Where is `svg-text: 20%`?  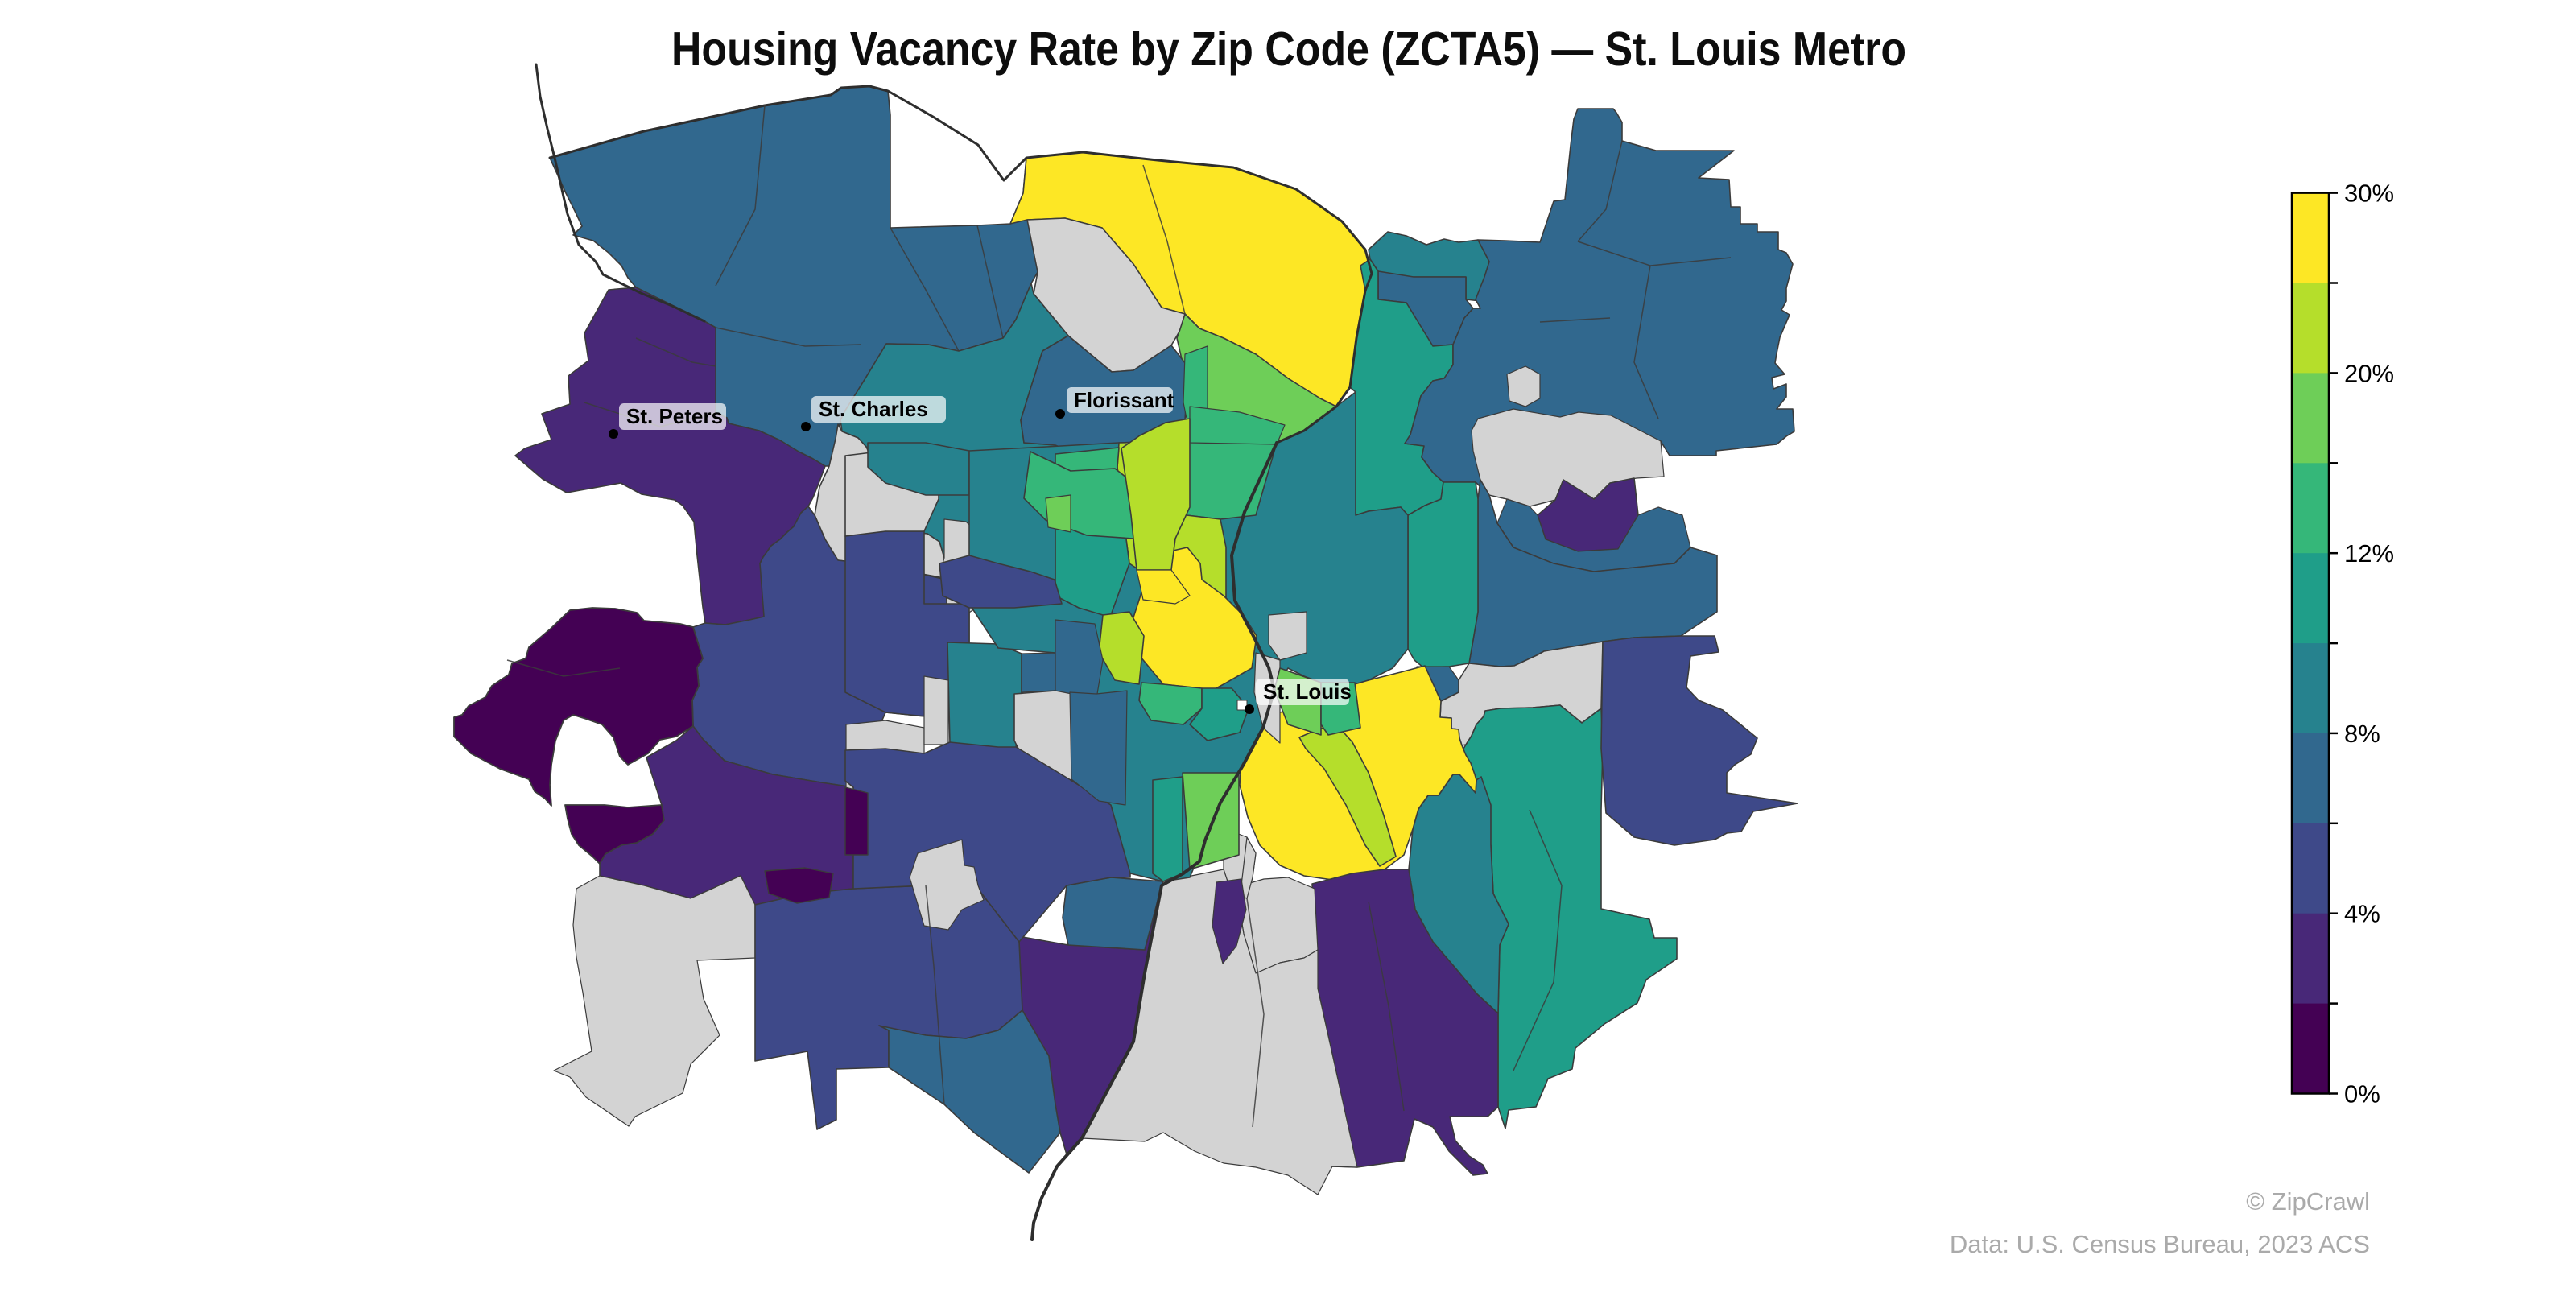 svg-text: 20% is located at coordinates (2369, 373).